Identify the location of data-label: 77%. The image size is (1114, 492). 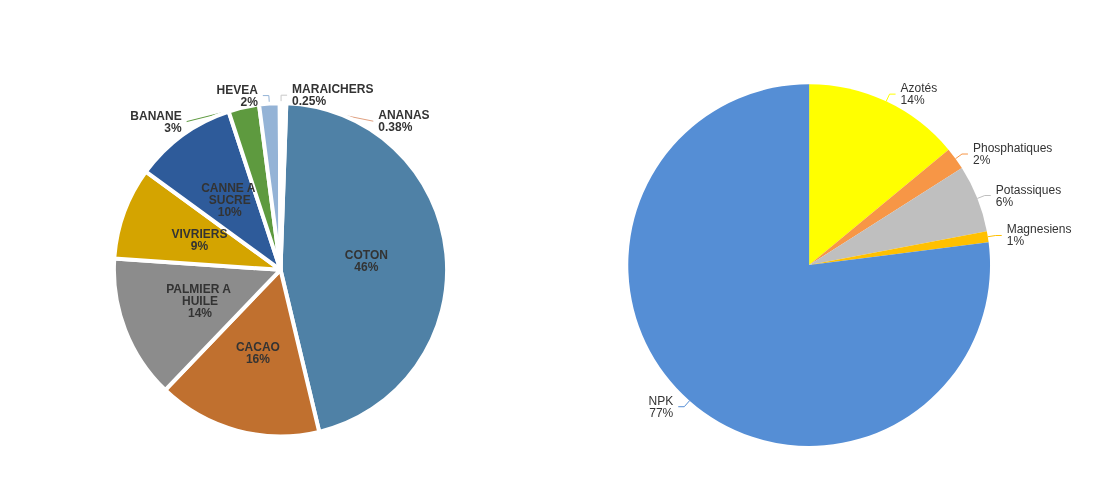
(661, 412).